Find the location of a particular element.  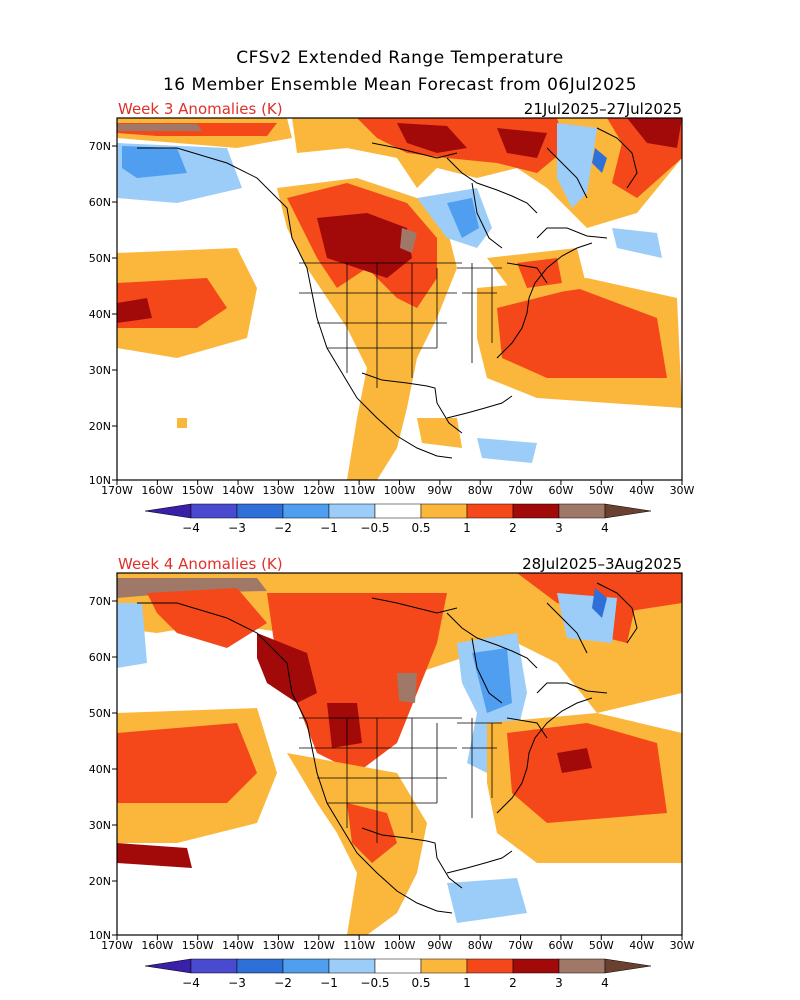

week4-lat-label: 60N is located at coordinates (100, 657).